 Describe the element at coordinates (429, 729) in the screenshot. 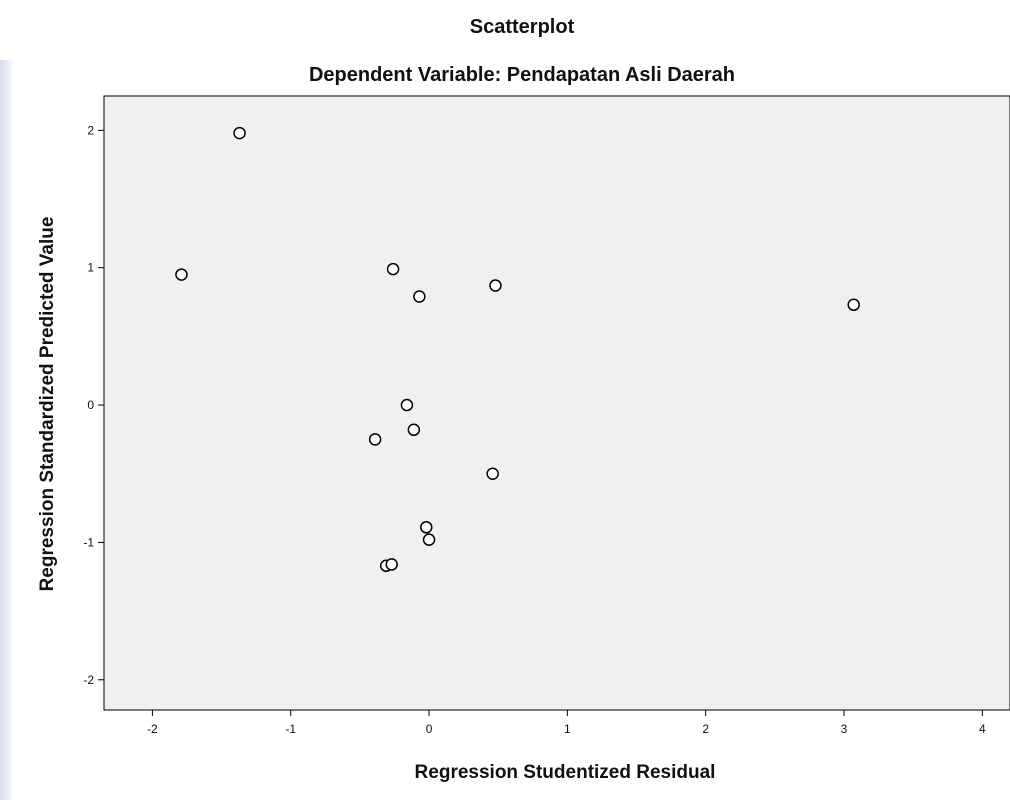

I see `x-tick-label: 0` at that location.